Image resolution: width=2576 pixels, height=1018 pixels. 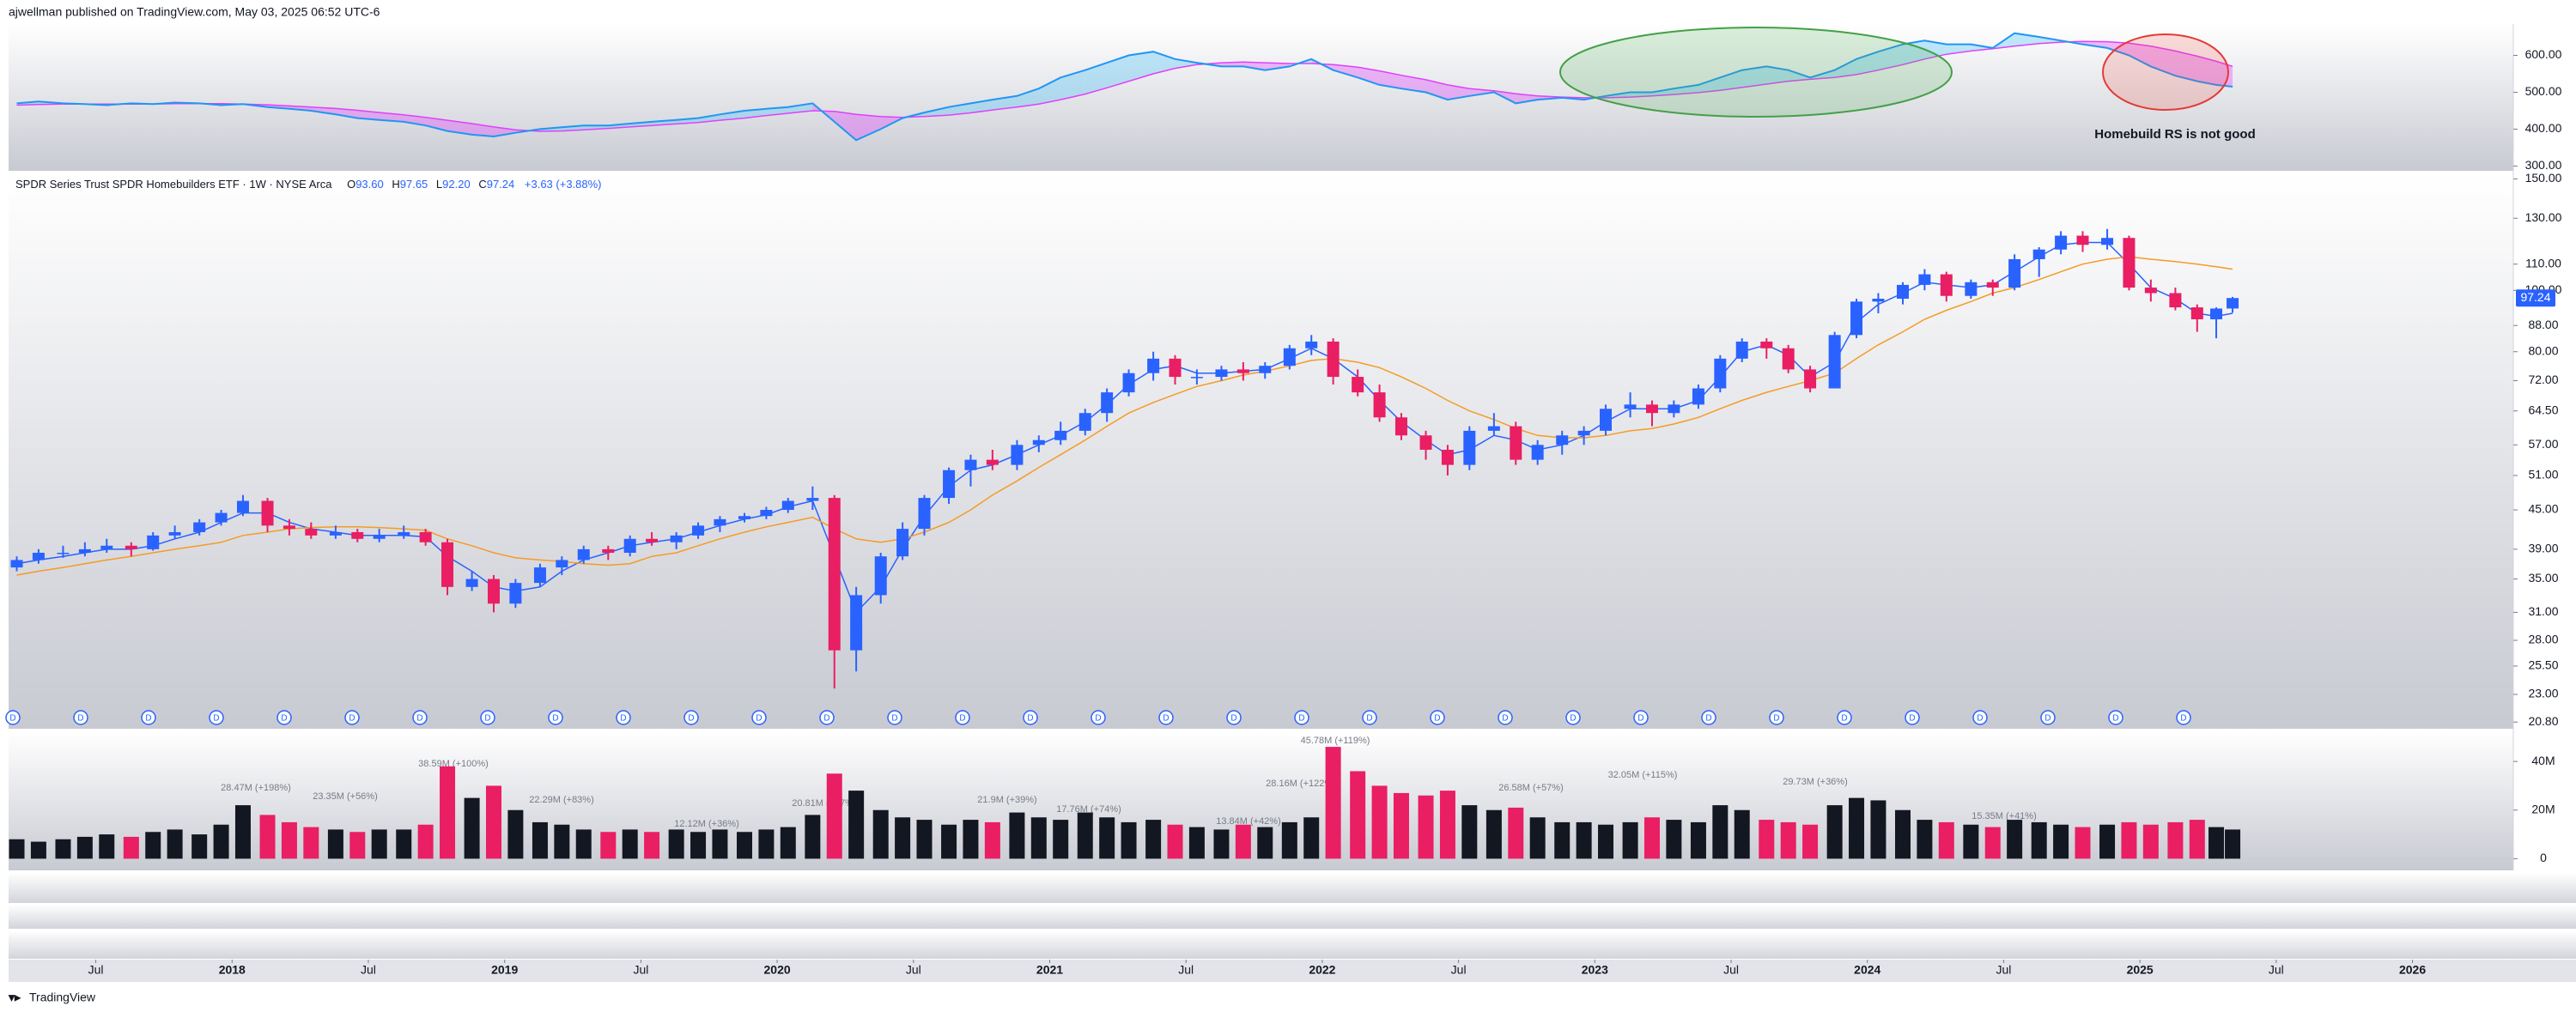 What do you see at coordinates (2535, 297) in the screenshot?
I see `price-badge-label: 97.24` at bounding box center [2535, 297].